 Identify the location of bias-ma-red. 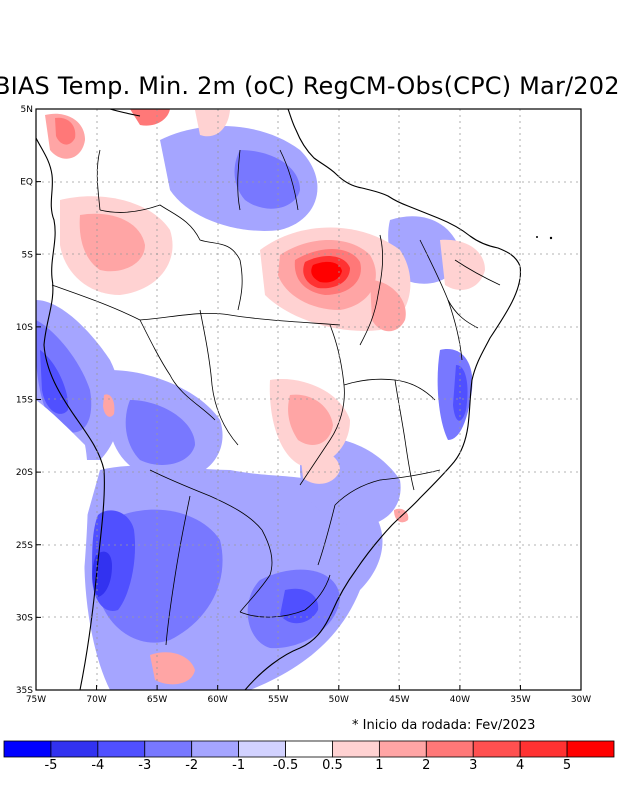
(388, 306).